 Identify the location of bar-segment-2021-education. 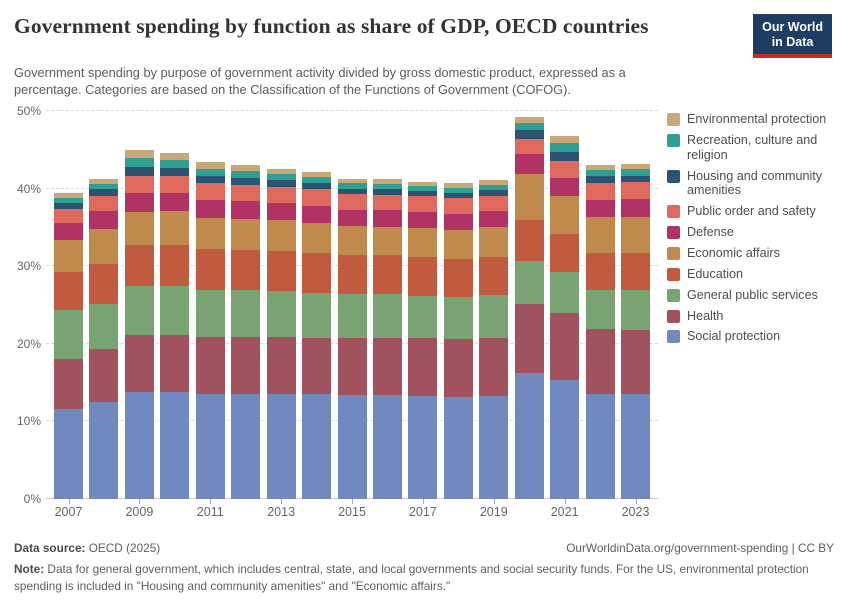
(565, 253).